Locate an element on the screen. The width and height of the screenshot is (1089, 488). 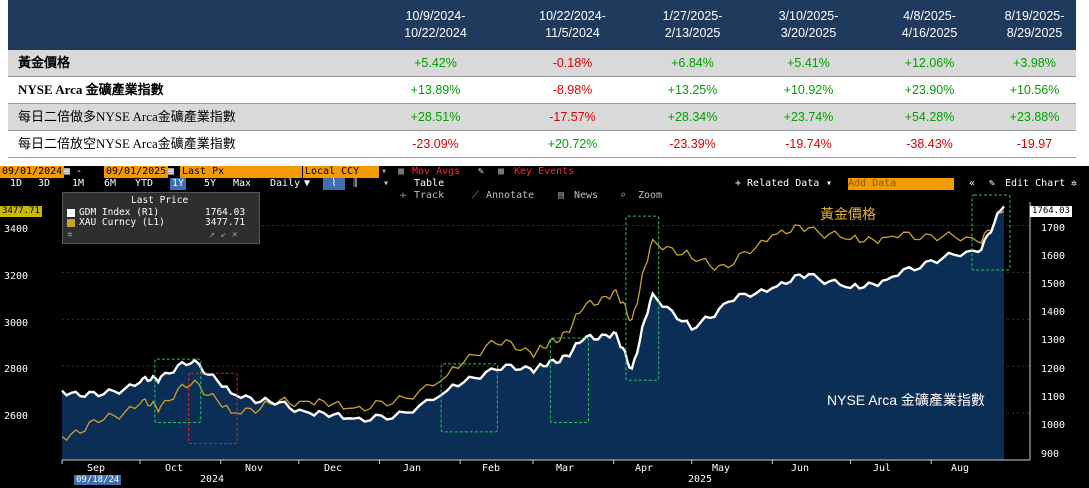
right-axis-label: 1400 is located at coordinates (1053, 312).